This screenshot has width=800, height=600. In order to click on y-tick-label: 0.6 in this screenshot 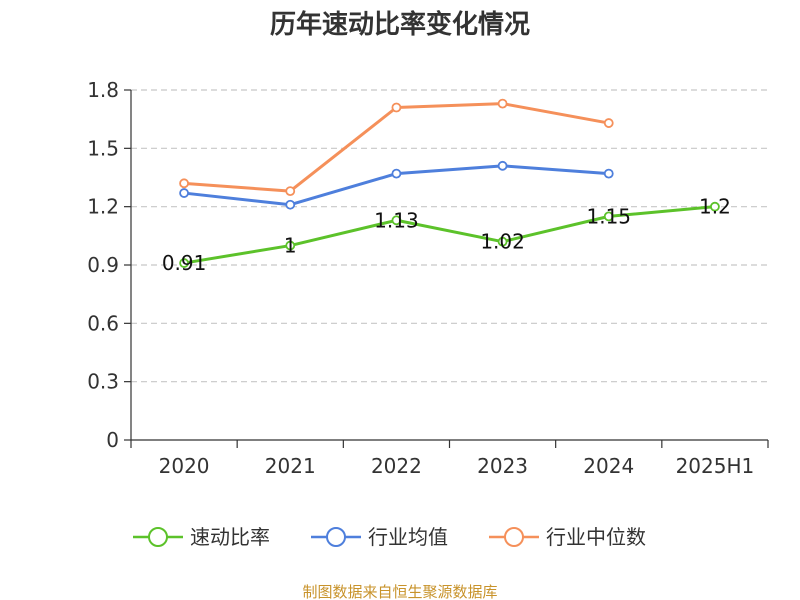, I will do `click(103, 323)`.